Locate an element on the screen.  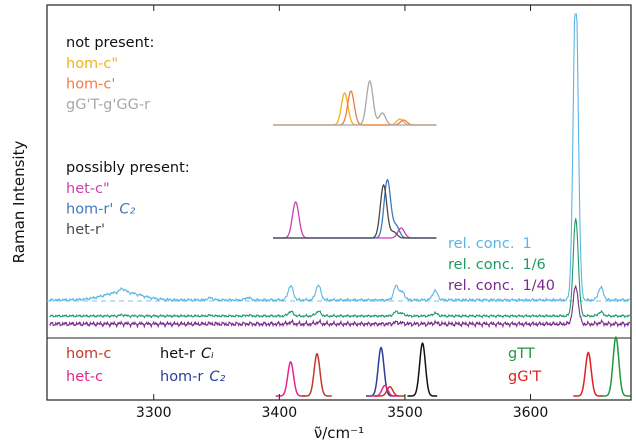
legend-bottom-3: hom-r C₂ is located at coordinates (193, 377).